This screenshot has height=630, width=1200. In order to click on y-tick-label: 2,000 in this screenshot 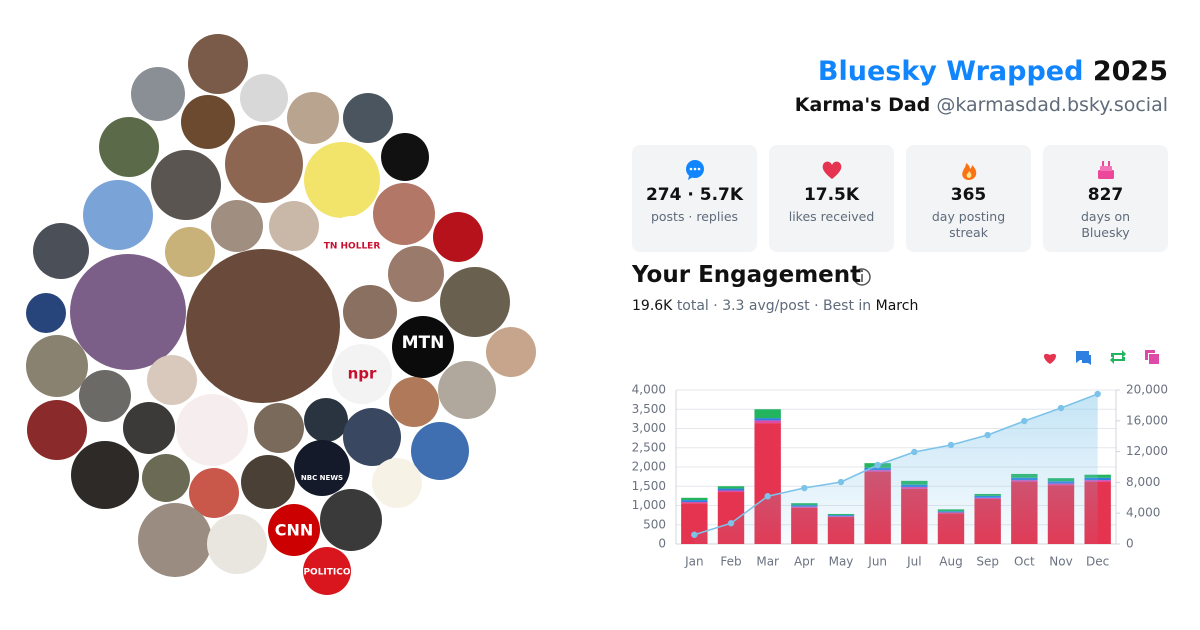, I will do `click(649, 467)`.